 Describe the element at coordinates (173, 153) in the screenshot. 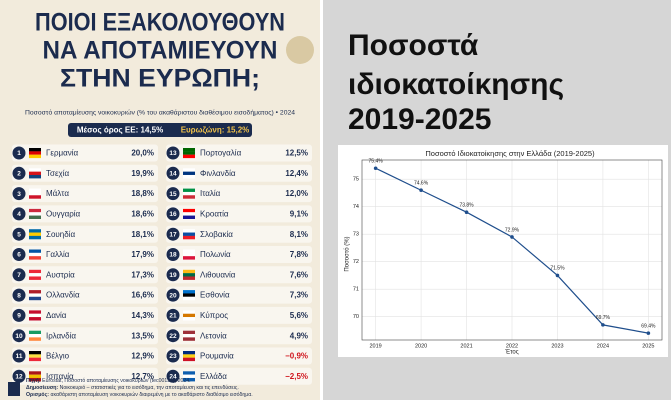

I see `rank: 13` at that location.